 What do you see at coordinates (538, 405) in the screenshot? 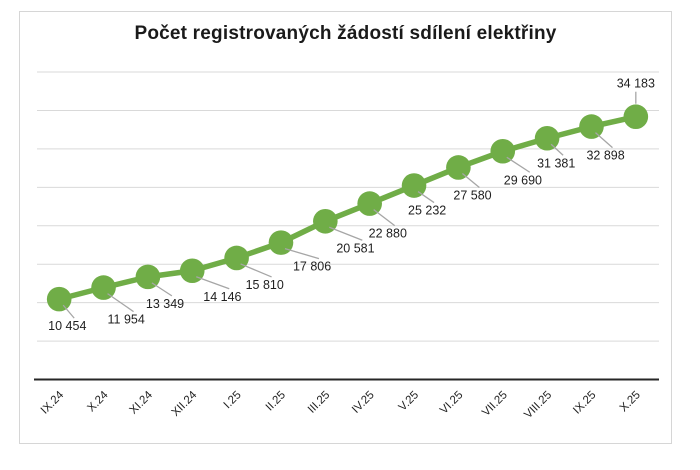
I see `x-axis-label: VIII.25` at bounding box center [538, 405].